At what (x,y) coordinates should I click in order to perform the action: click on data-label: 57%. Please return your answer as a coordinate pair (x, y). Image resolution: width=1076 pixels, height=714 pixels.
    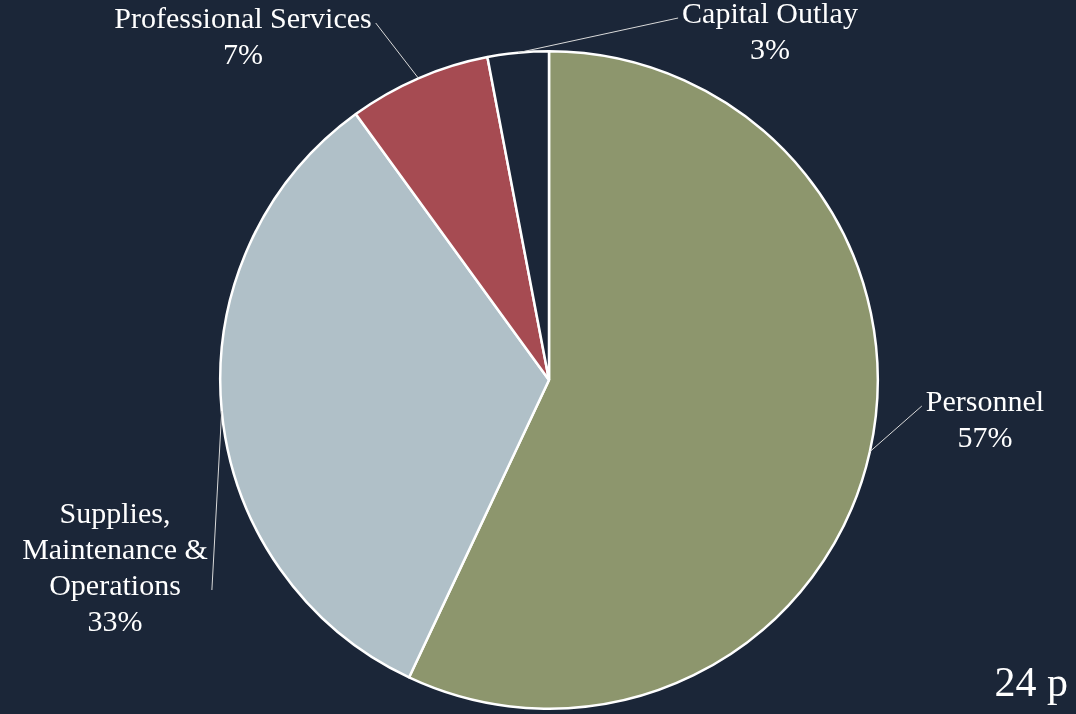
    Looking at the image, I should click on (985, 436).